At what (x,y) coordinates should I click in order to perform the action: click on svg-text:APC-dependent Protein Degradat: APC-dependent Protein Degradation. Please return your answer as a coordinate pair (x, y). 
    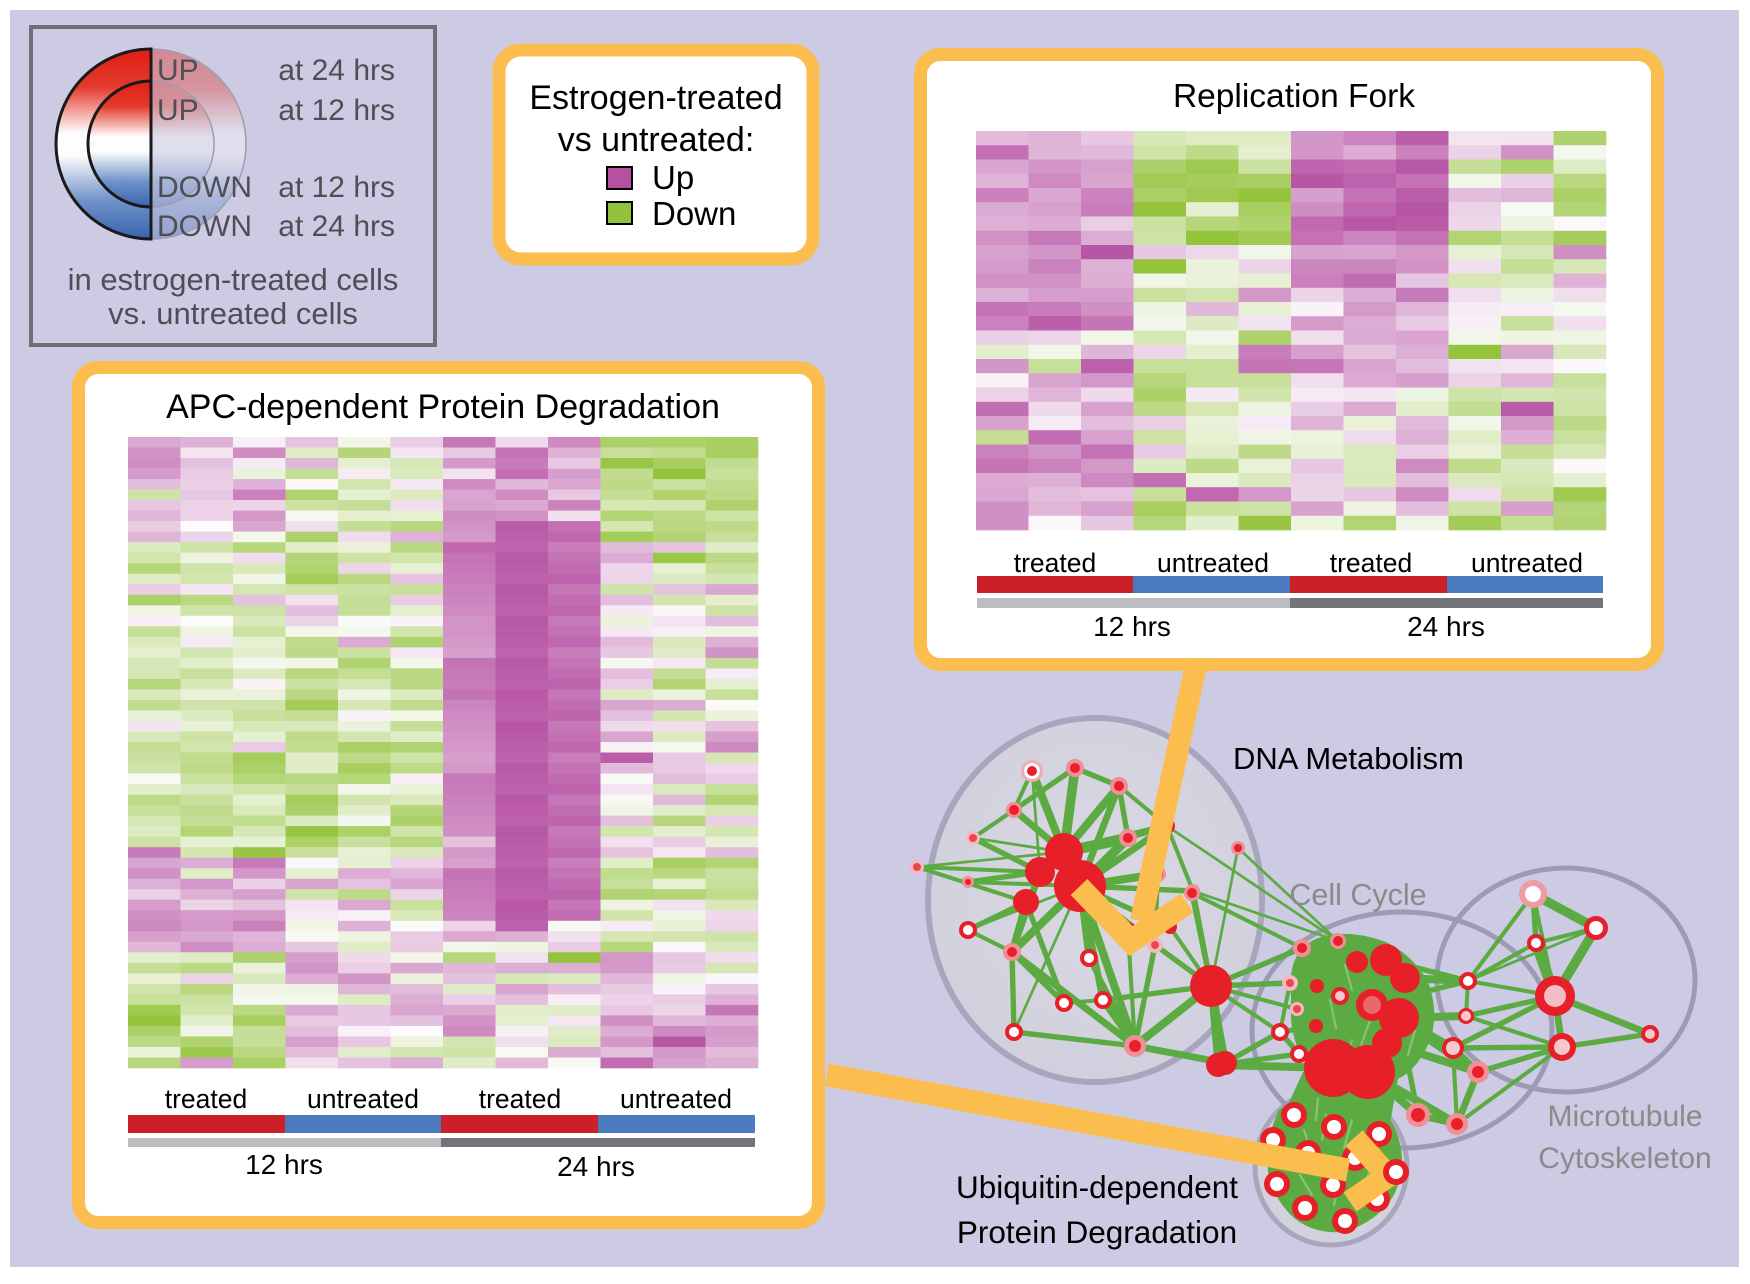
    Looking at the image, I should click on (443, 407).